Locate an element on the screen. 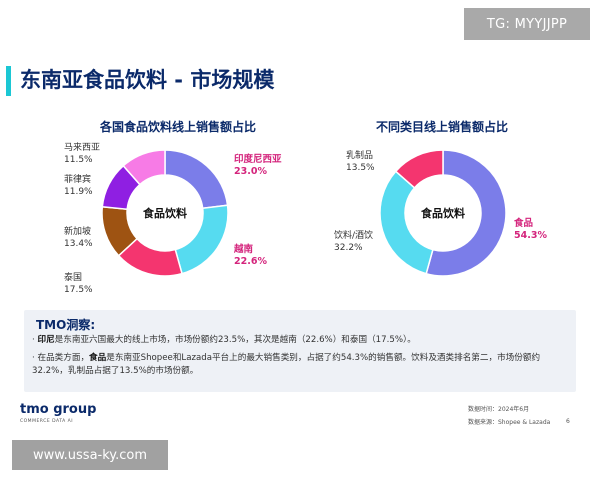 This screenshot has height=480, width=600. chart1-label-name: 马来西亚 is located at coordinates (82, 148).